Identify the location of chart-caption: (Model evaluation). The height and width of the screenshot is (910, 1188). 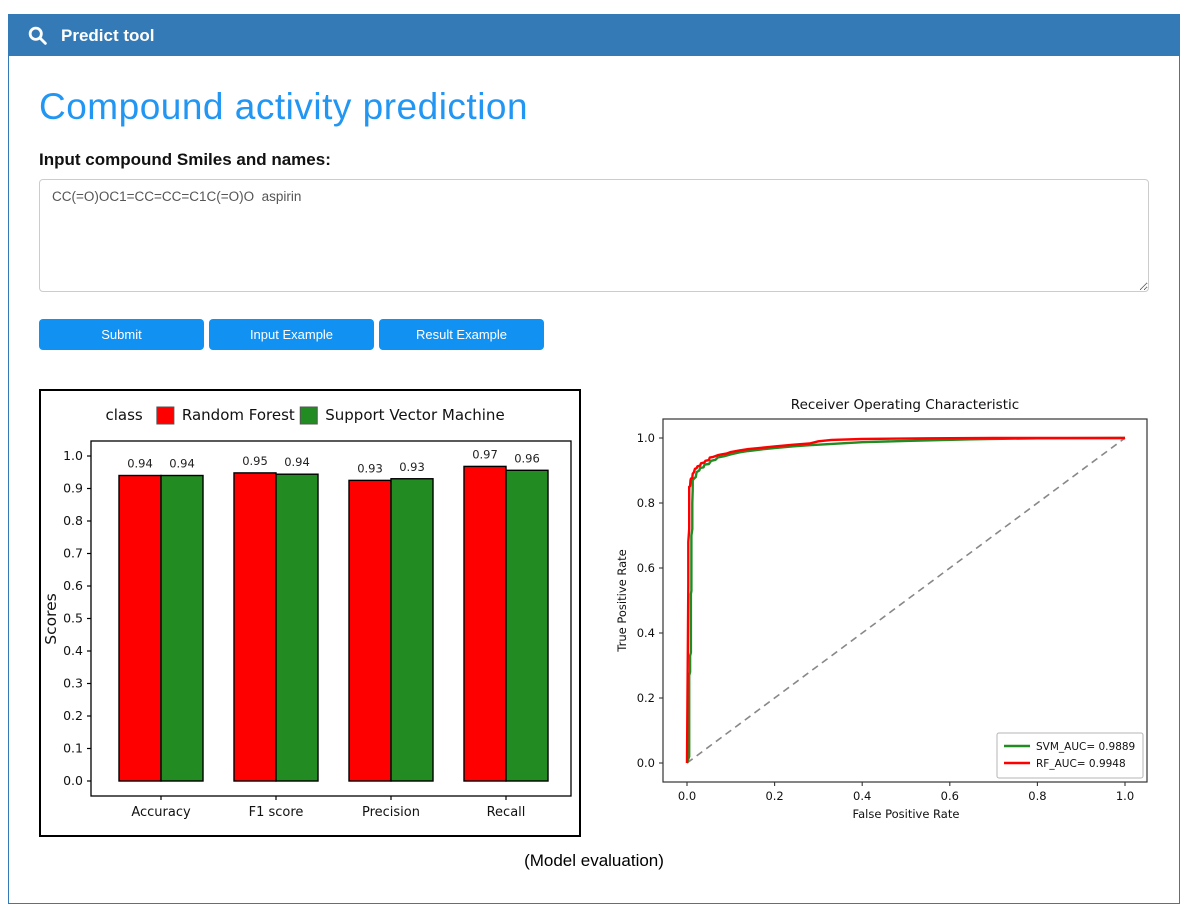
(594, 860).